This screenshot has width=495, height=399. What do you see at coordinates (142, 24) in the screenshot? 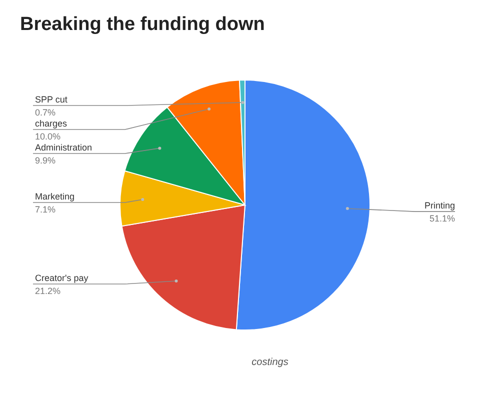
I see `chart-title: Breaking the funding down` at bounding box center [142, 24].